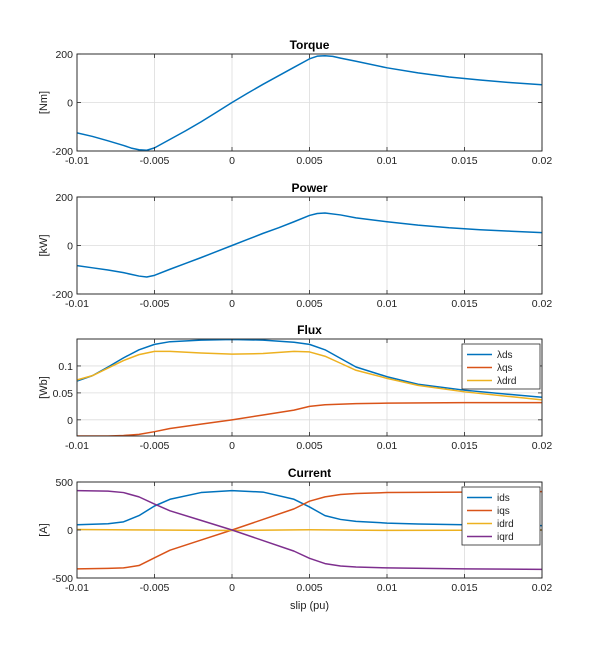  Describe the element at coordinates (232, 161) in the screenshot. I see `chart-torque-xtick-label: 0` at that location.